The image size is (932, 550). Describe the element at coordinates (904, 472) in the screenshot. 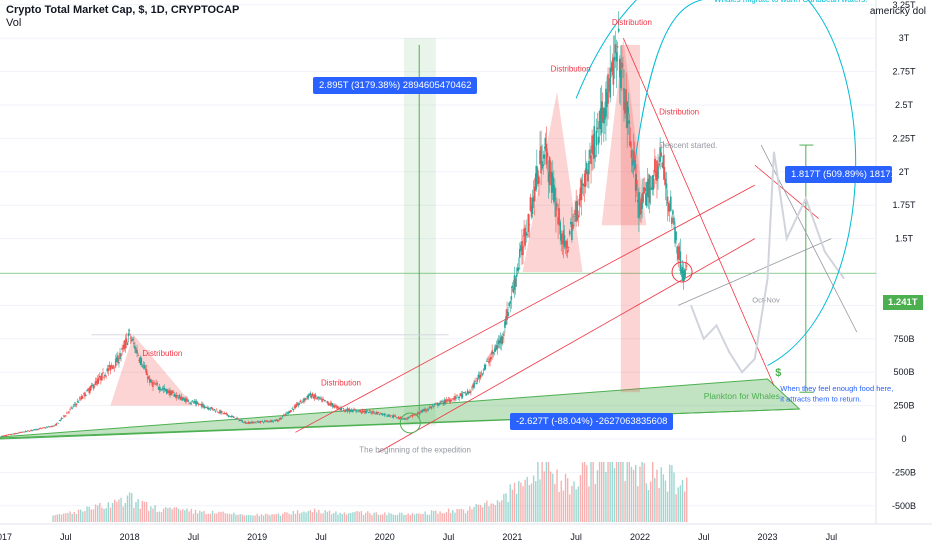

I see `y-tick-label: -250B` at that location.